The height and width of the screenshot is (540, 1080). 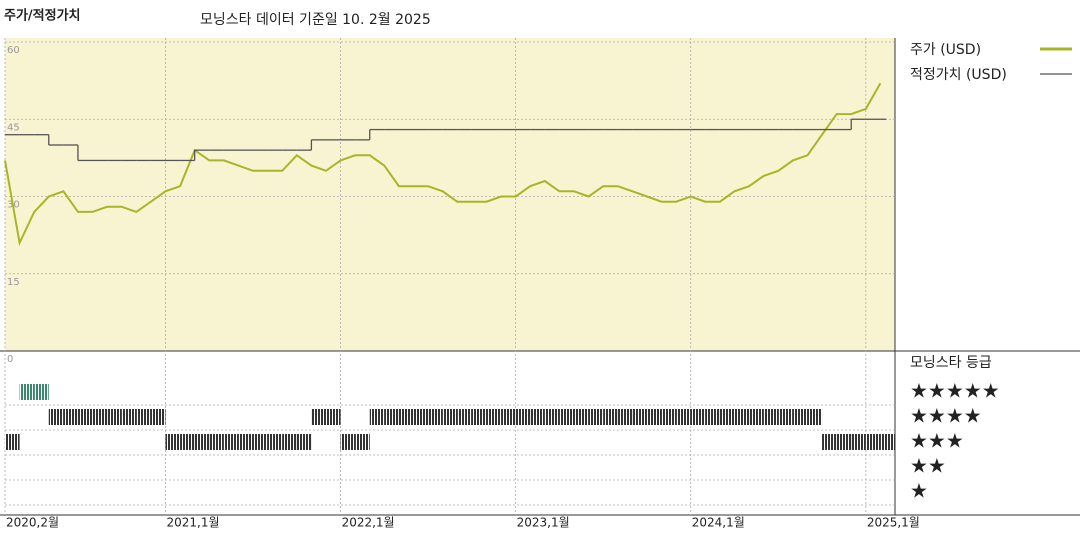 I want to click on y-tick-label: 0, so click(x=10, y=359).